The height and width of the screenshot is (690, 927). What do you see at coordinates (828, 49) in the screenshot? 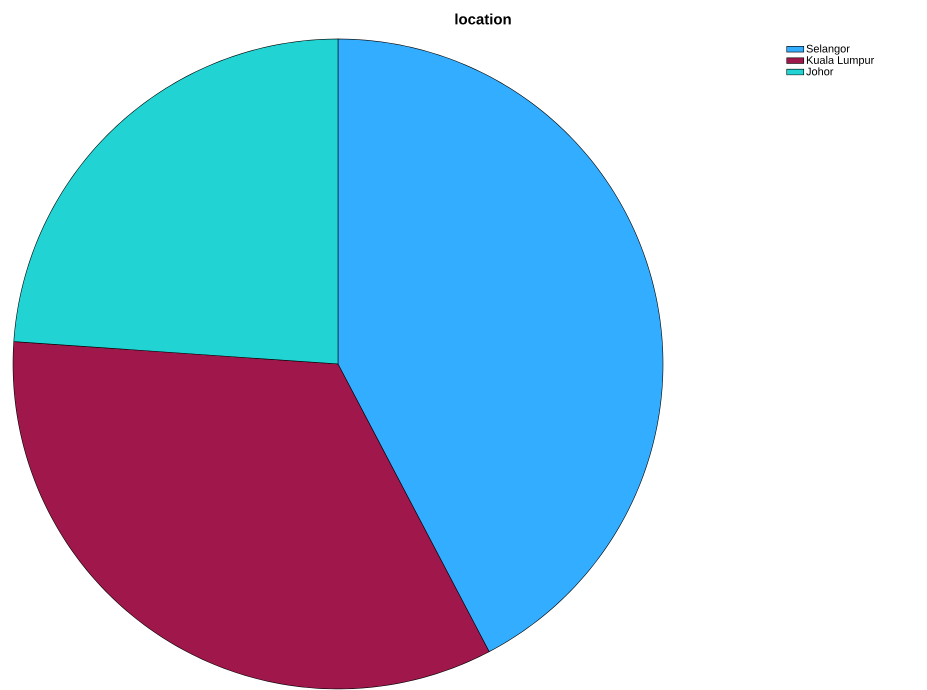
I see `legend-label: Selangor` at bounding box center [828, 49].